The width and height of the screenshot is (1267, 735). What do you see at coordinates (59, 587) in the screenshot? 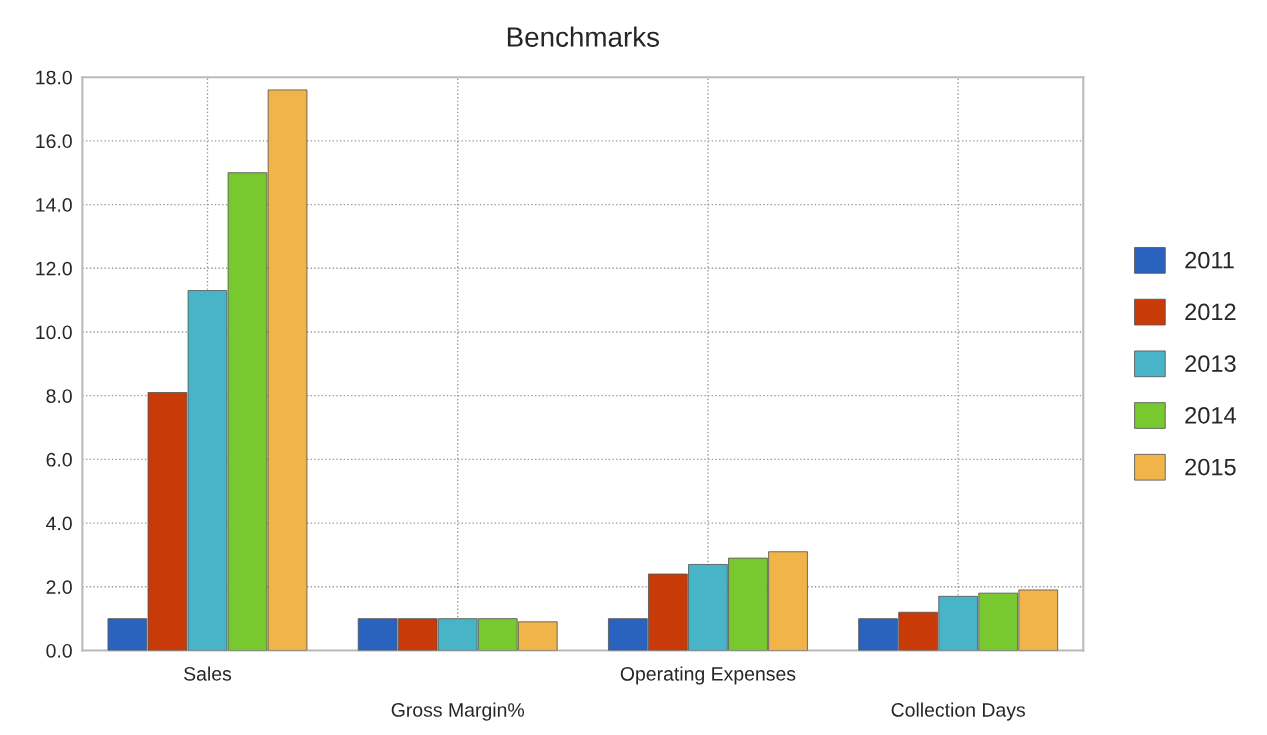
I see `y-tick-label: 2.0` at bounding box center [59, 587].